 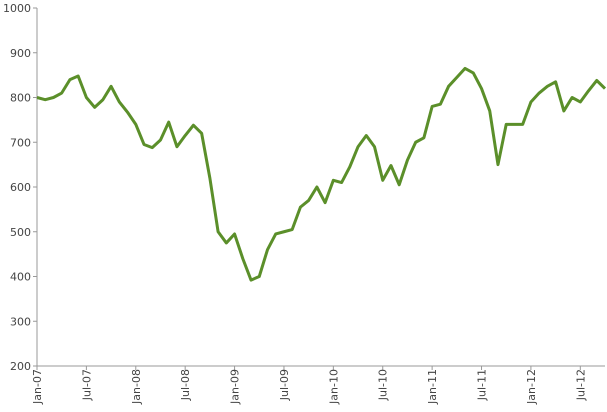 What do you see at coordinates (20, 142) in the screenshot?
I see `y-tick-label: 700` at bounding box center [20, 142].